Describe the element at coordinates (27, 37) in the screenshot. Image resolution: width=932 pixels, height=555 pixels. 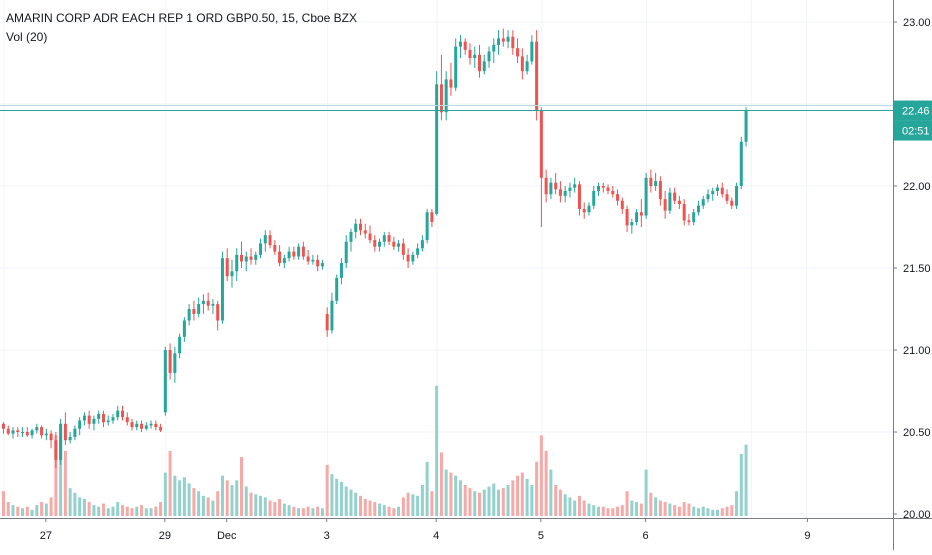
I see `volume-indicator-label: Vol (20)` at that location.